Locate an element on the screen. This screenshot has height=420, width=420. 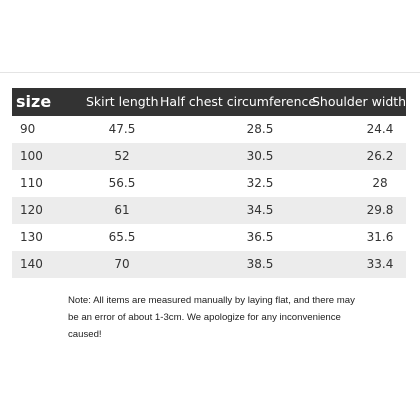
table-row: 140 70 38.5 33.4 is located at coordinates (209, 264).